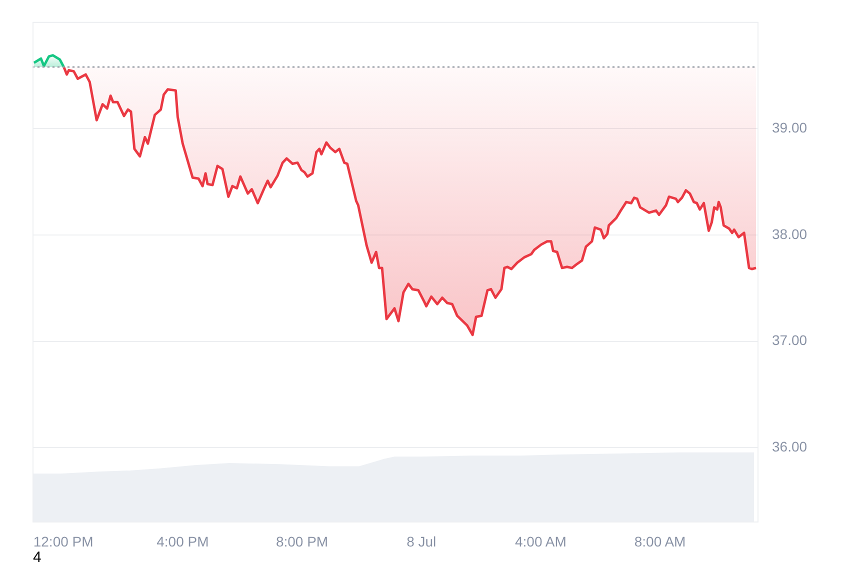 The image size is (850, 567). What do you see at coordinates (660, 541) in the screenshot?
I see `x-tick-label: 8:00 AM` at bounding box center [660, 541].